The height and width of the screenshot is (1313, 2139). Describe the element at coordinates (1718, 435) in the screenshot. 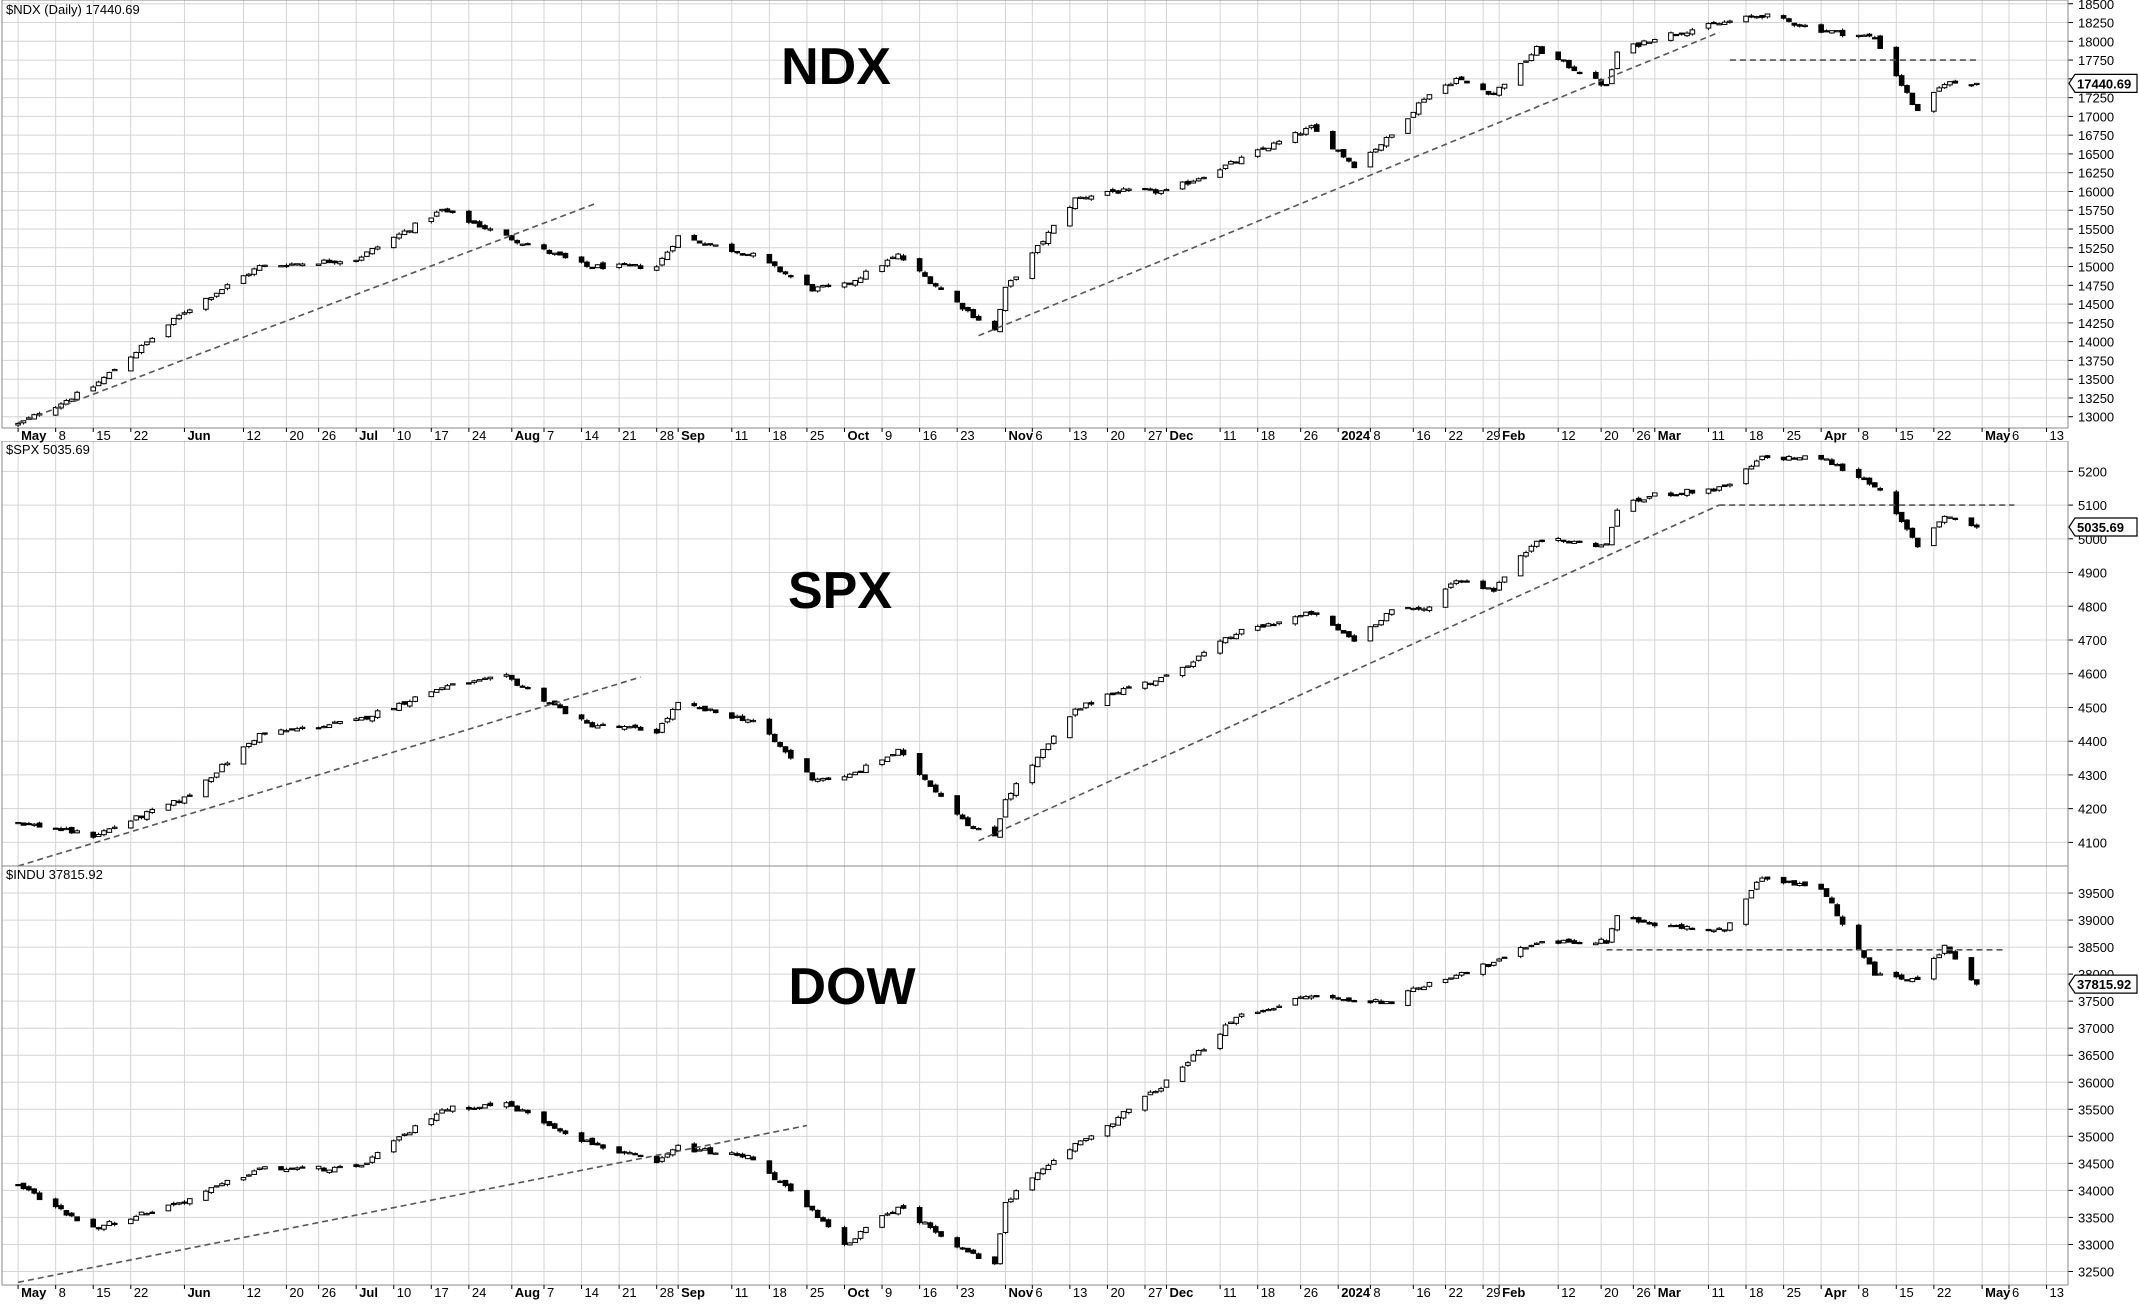

I see `x-tick-label: 11` at that location.